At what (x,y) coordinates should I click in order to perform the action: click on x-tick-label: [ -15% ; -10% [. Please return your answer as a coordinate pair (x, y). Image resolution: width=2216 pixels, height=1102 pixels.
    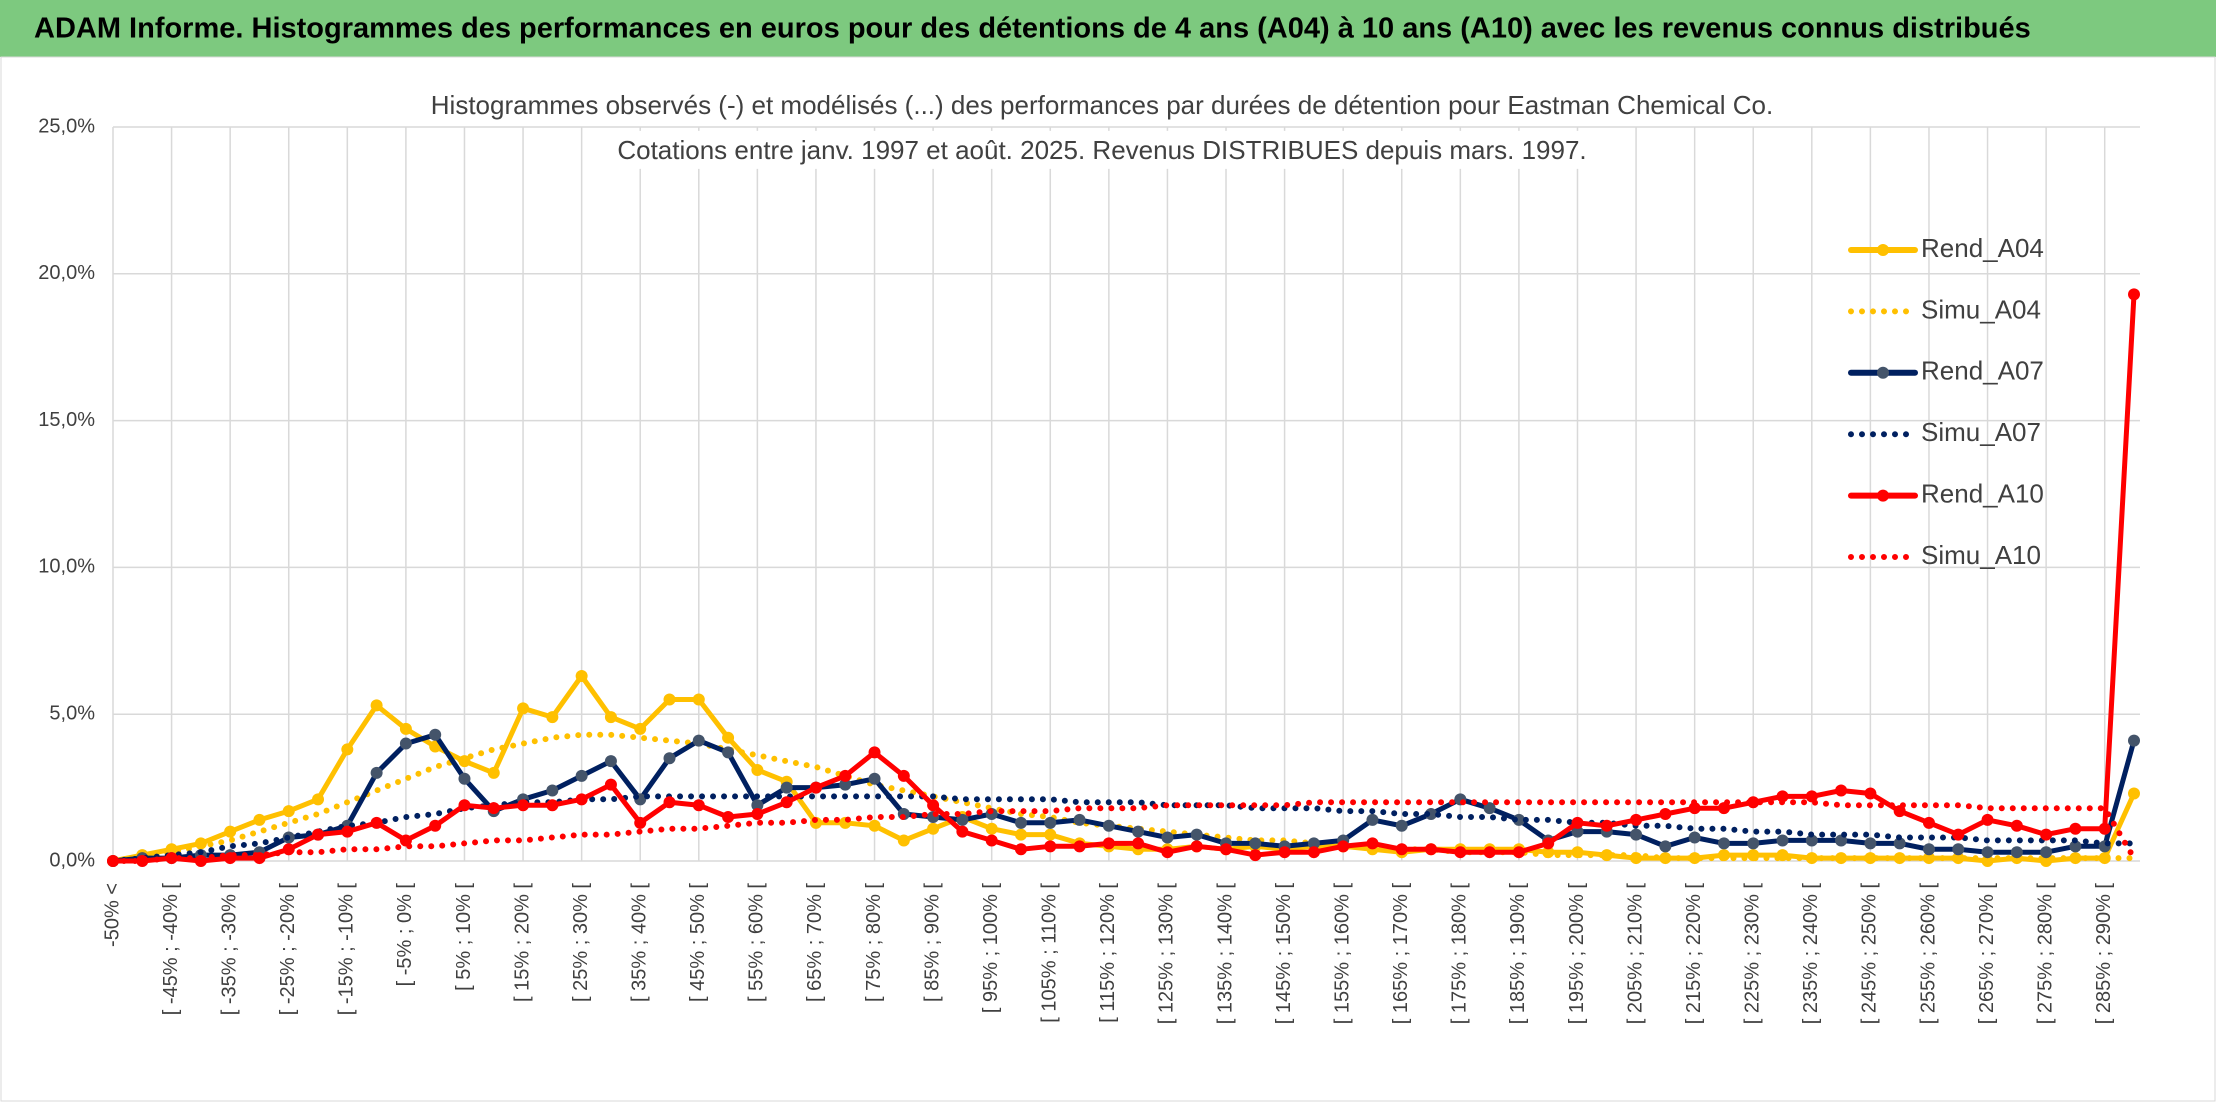
    Looking at the image, I should click on (347, 949).